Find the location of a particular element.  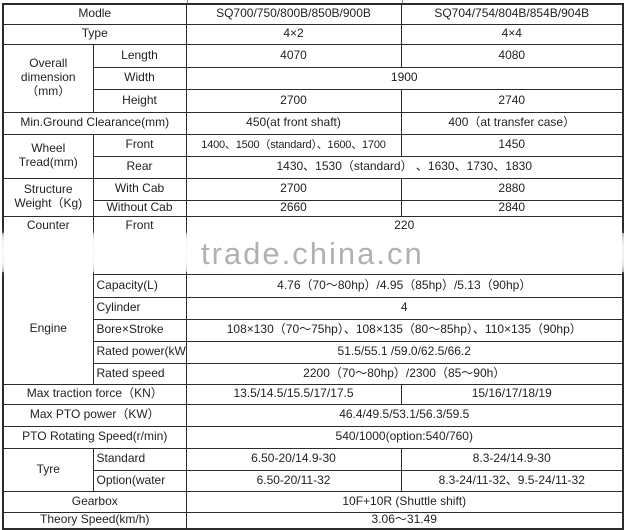

cell-blank-group is located at coordinates (48, 255).